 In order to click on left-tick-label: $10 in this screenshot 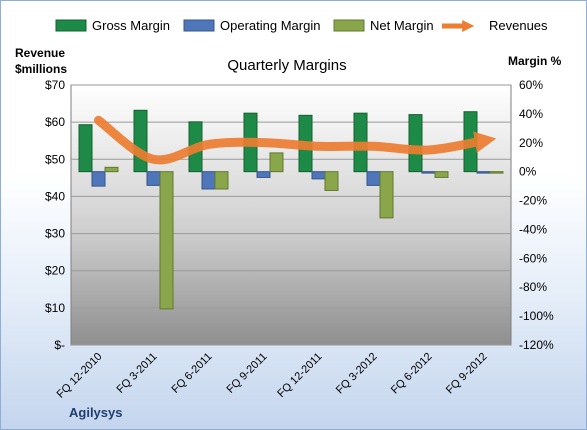, I will do `click(55, 308)`.